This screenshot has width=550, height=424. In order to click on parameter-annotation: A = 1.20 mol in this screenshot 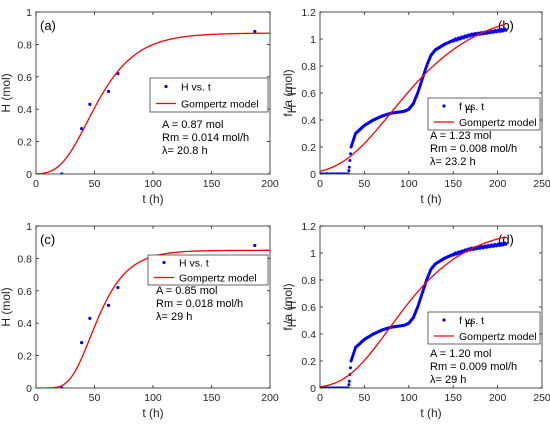, I will do `click(460, 354)`.